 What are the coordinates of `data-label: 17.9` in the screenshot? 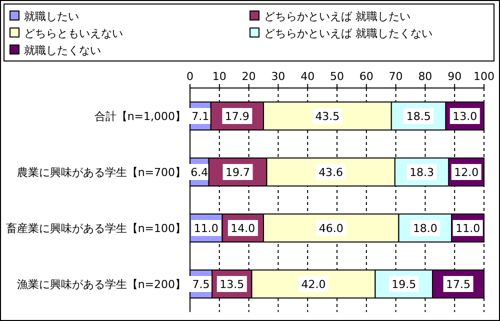 It's located at (237, 116).